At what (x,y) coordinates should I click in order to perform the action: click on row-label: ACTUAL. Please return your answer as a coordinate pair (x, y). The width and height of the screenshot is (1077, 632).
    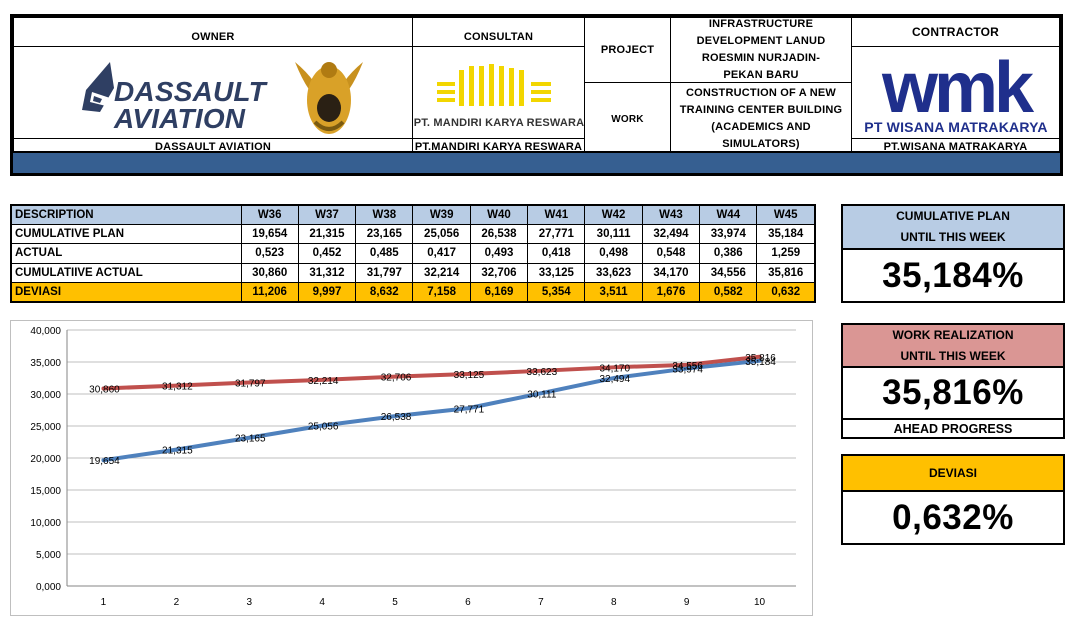
    Looking at the image, I should click on (126, 253).